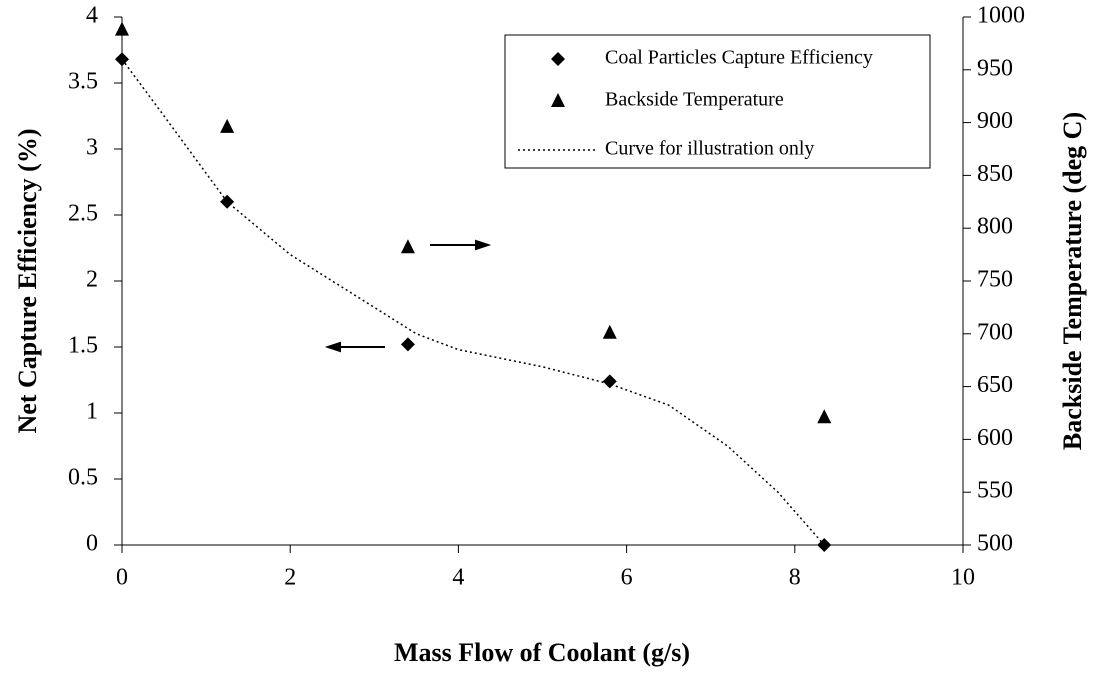 Image resolution: width=1097 pixels, height=673 pixels. I want to click on y-tick-label: 1.5, so click(83, 346).